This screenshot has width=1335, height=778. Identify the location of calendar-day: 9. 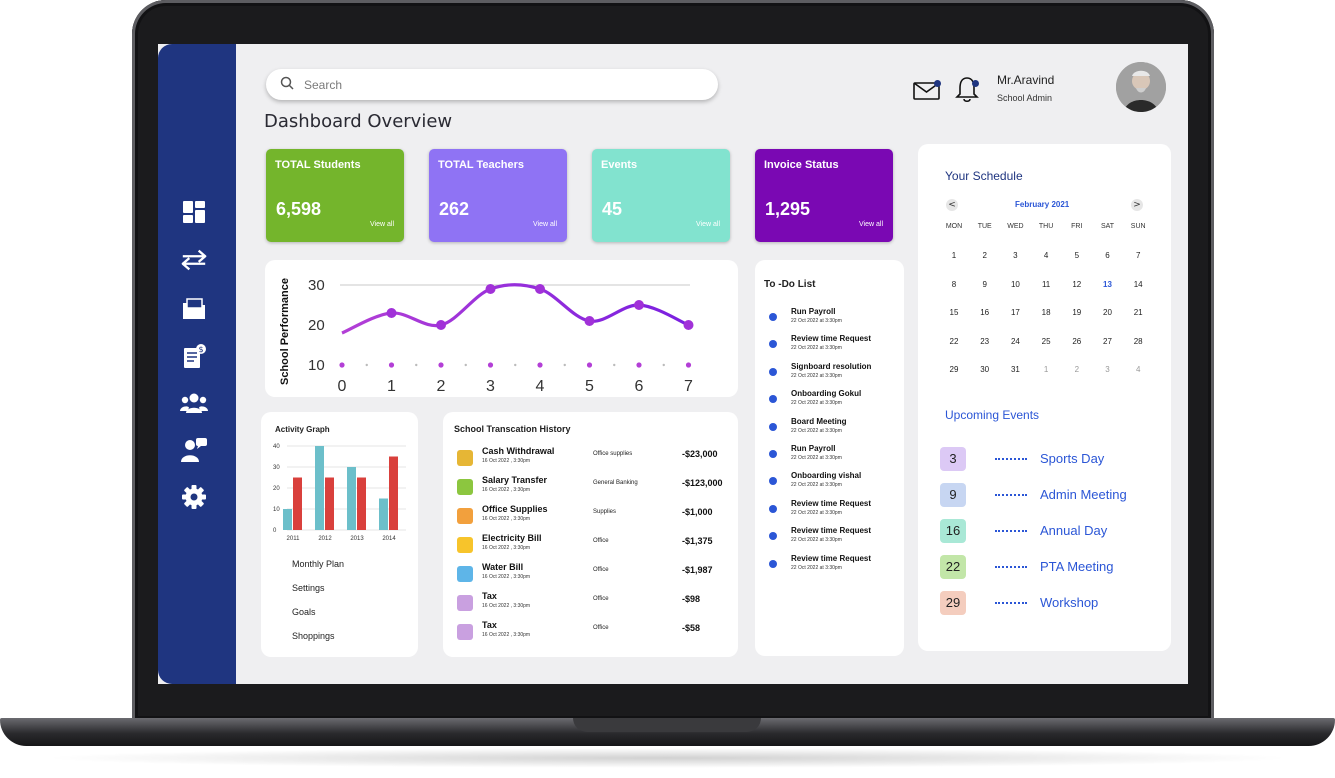
(984, 284).